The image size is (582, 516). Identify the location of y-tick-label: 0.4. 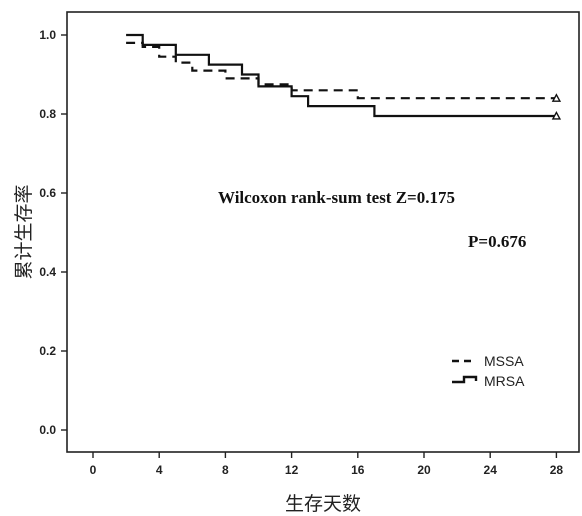
(47, 272).